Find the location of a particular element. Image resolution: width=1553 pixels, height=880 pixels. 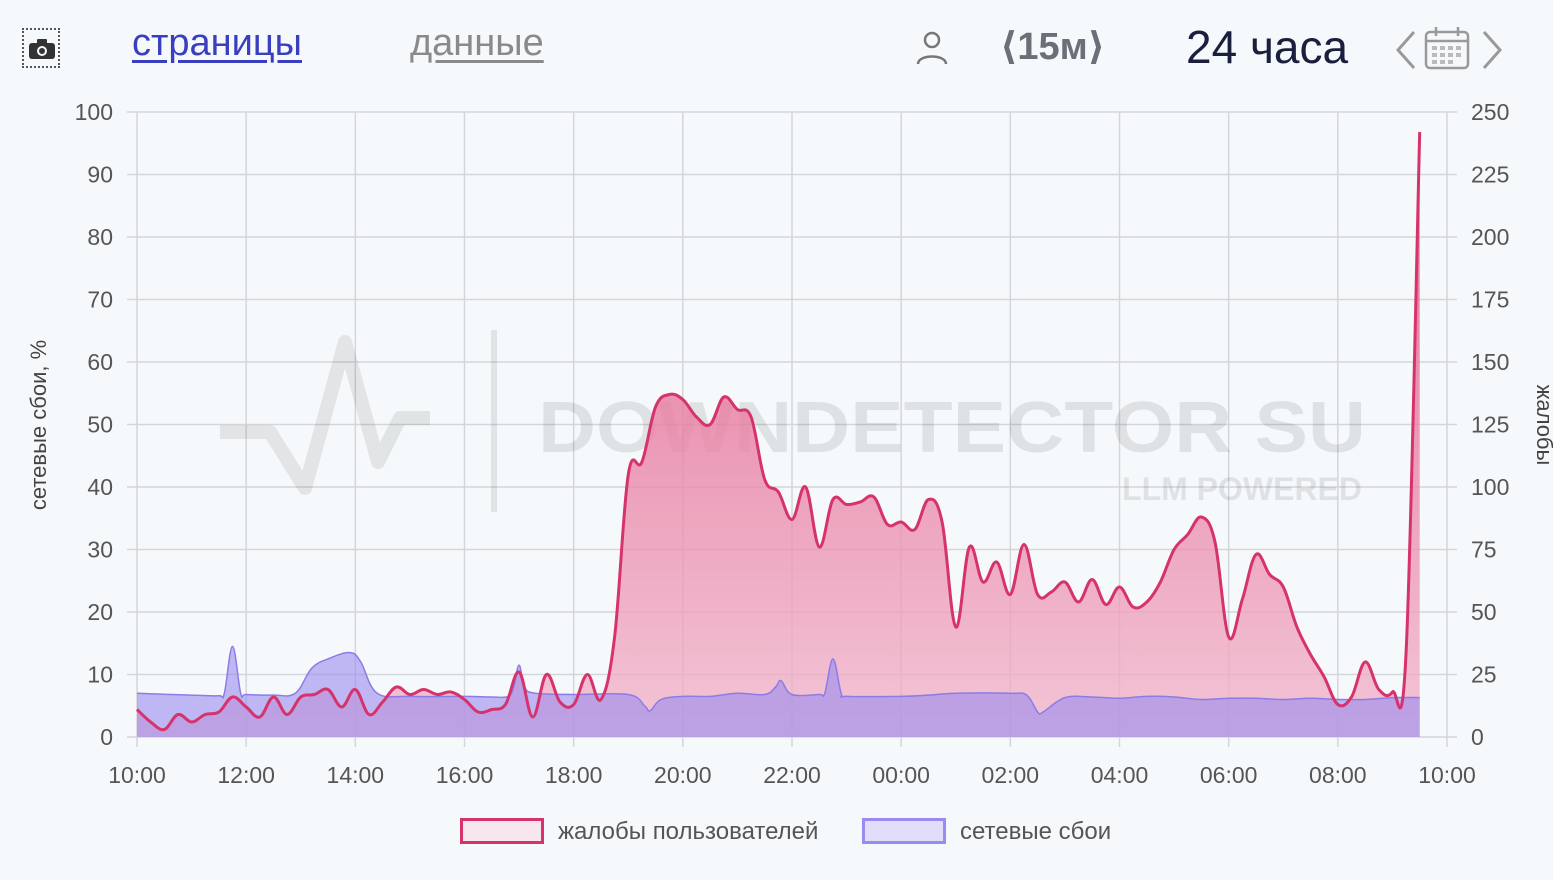

left-tick-label: 30 is located at coordinates (100, 550).